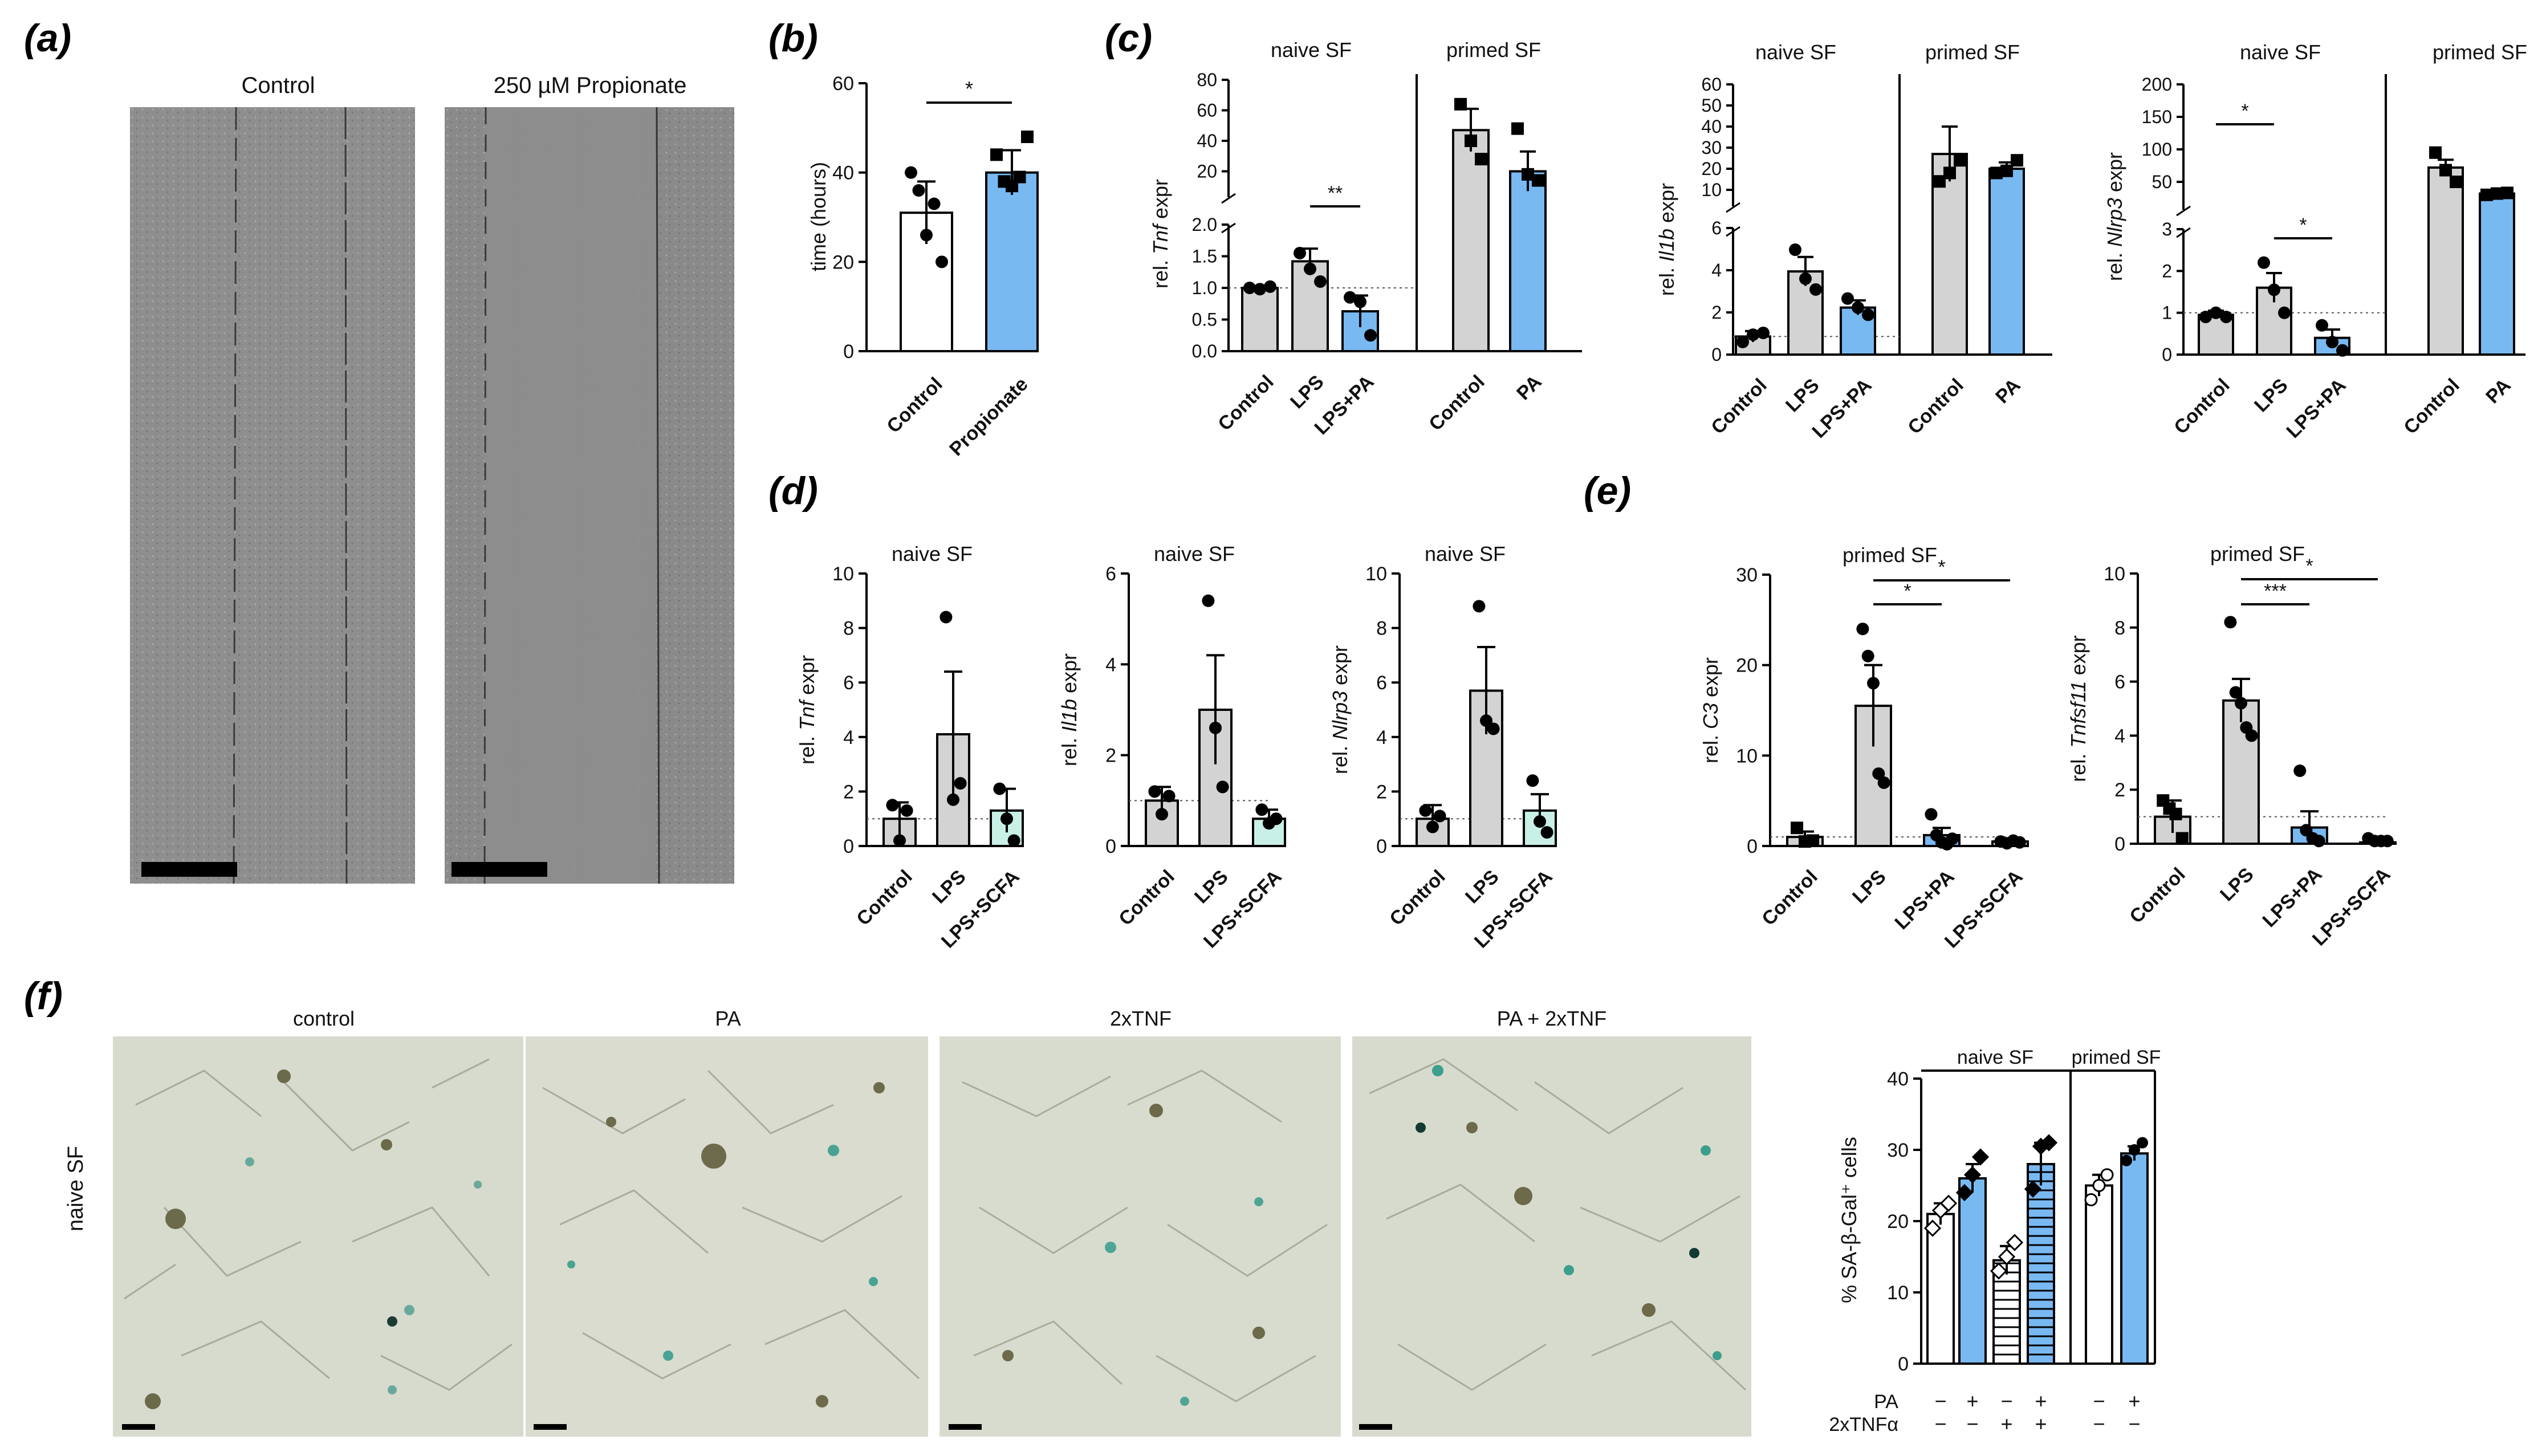  What do you see at coordinates (1376, 574) in the screenshot?
I see `ytick-label-d3-5: 10` at bounding box center [1376, 574].